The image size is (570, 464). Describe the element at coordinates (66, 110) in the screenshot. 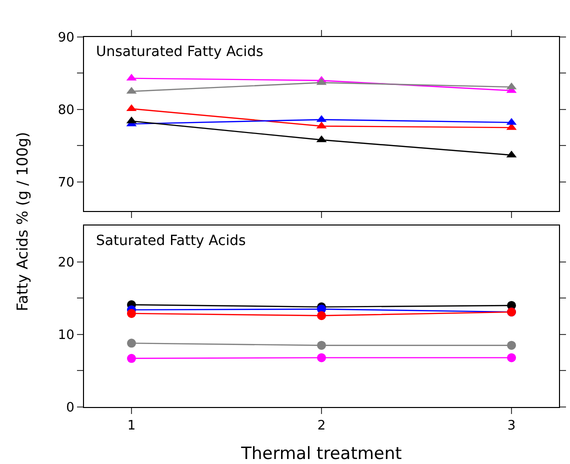

I see `y-tick-label: 80` at that location.